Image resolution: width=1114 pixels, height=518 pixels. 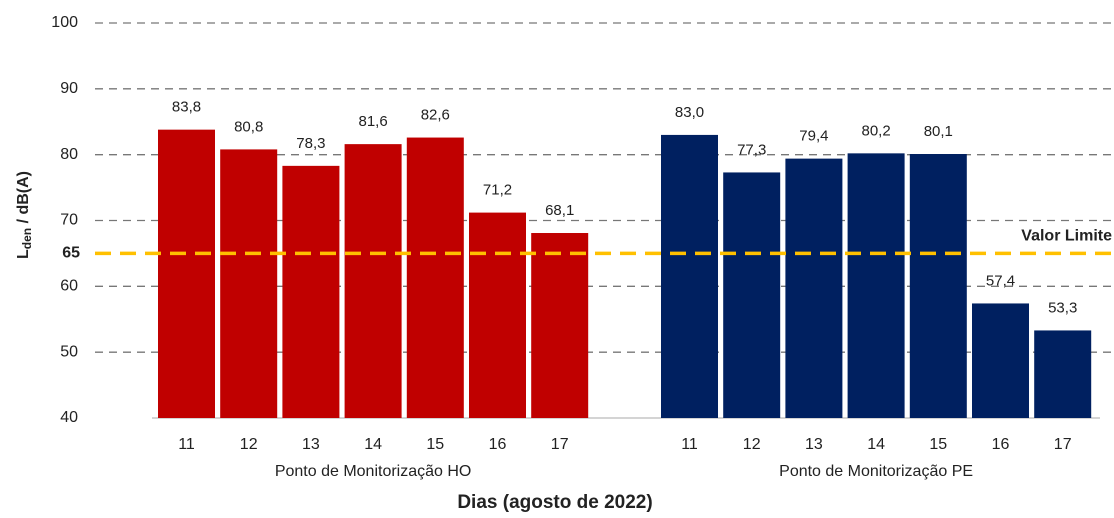 I want to click on value-label: 83,0, so click(x=689, y=112).